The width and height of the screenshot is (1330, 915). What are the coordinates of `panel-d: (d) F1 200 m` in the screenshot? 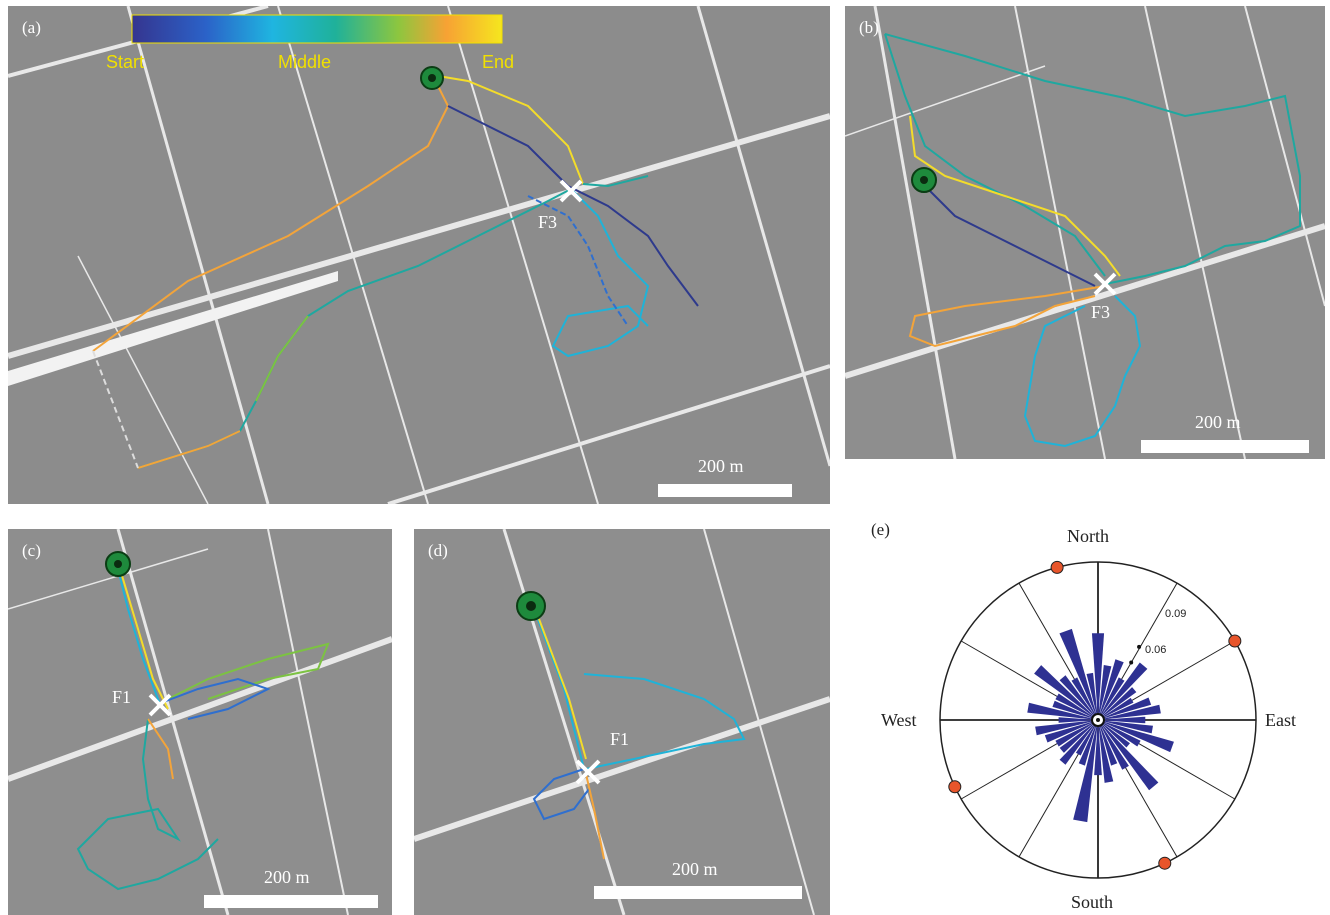 It's located at (622, 722).